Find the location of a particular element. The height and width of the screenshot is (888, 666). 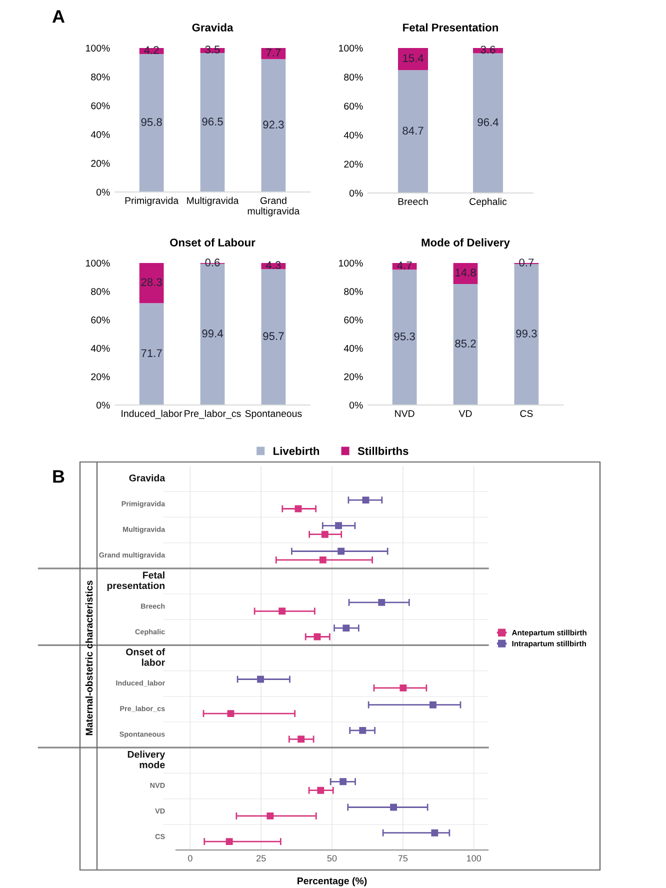

data-label: 85.2 is located at coordinates (465, 344).